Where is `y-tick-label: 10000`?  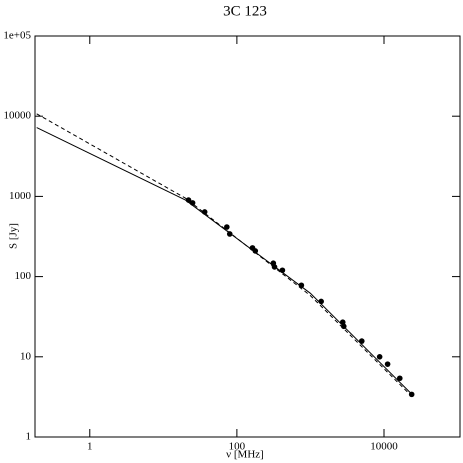
y-tick-label: 10000 is located at coordinates (18, 116).